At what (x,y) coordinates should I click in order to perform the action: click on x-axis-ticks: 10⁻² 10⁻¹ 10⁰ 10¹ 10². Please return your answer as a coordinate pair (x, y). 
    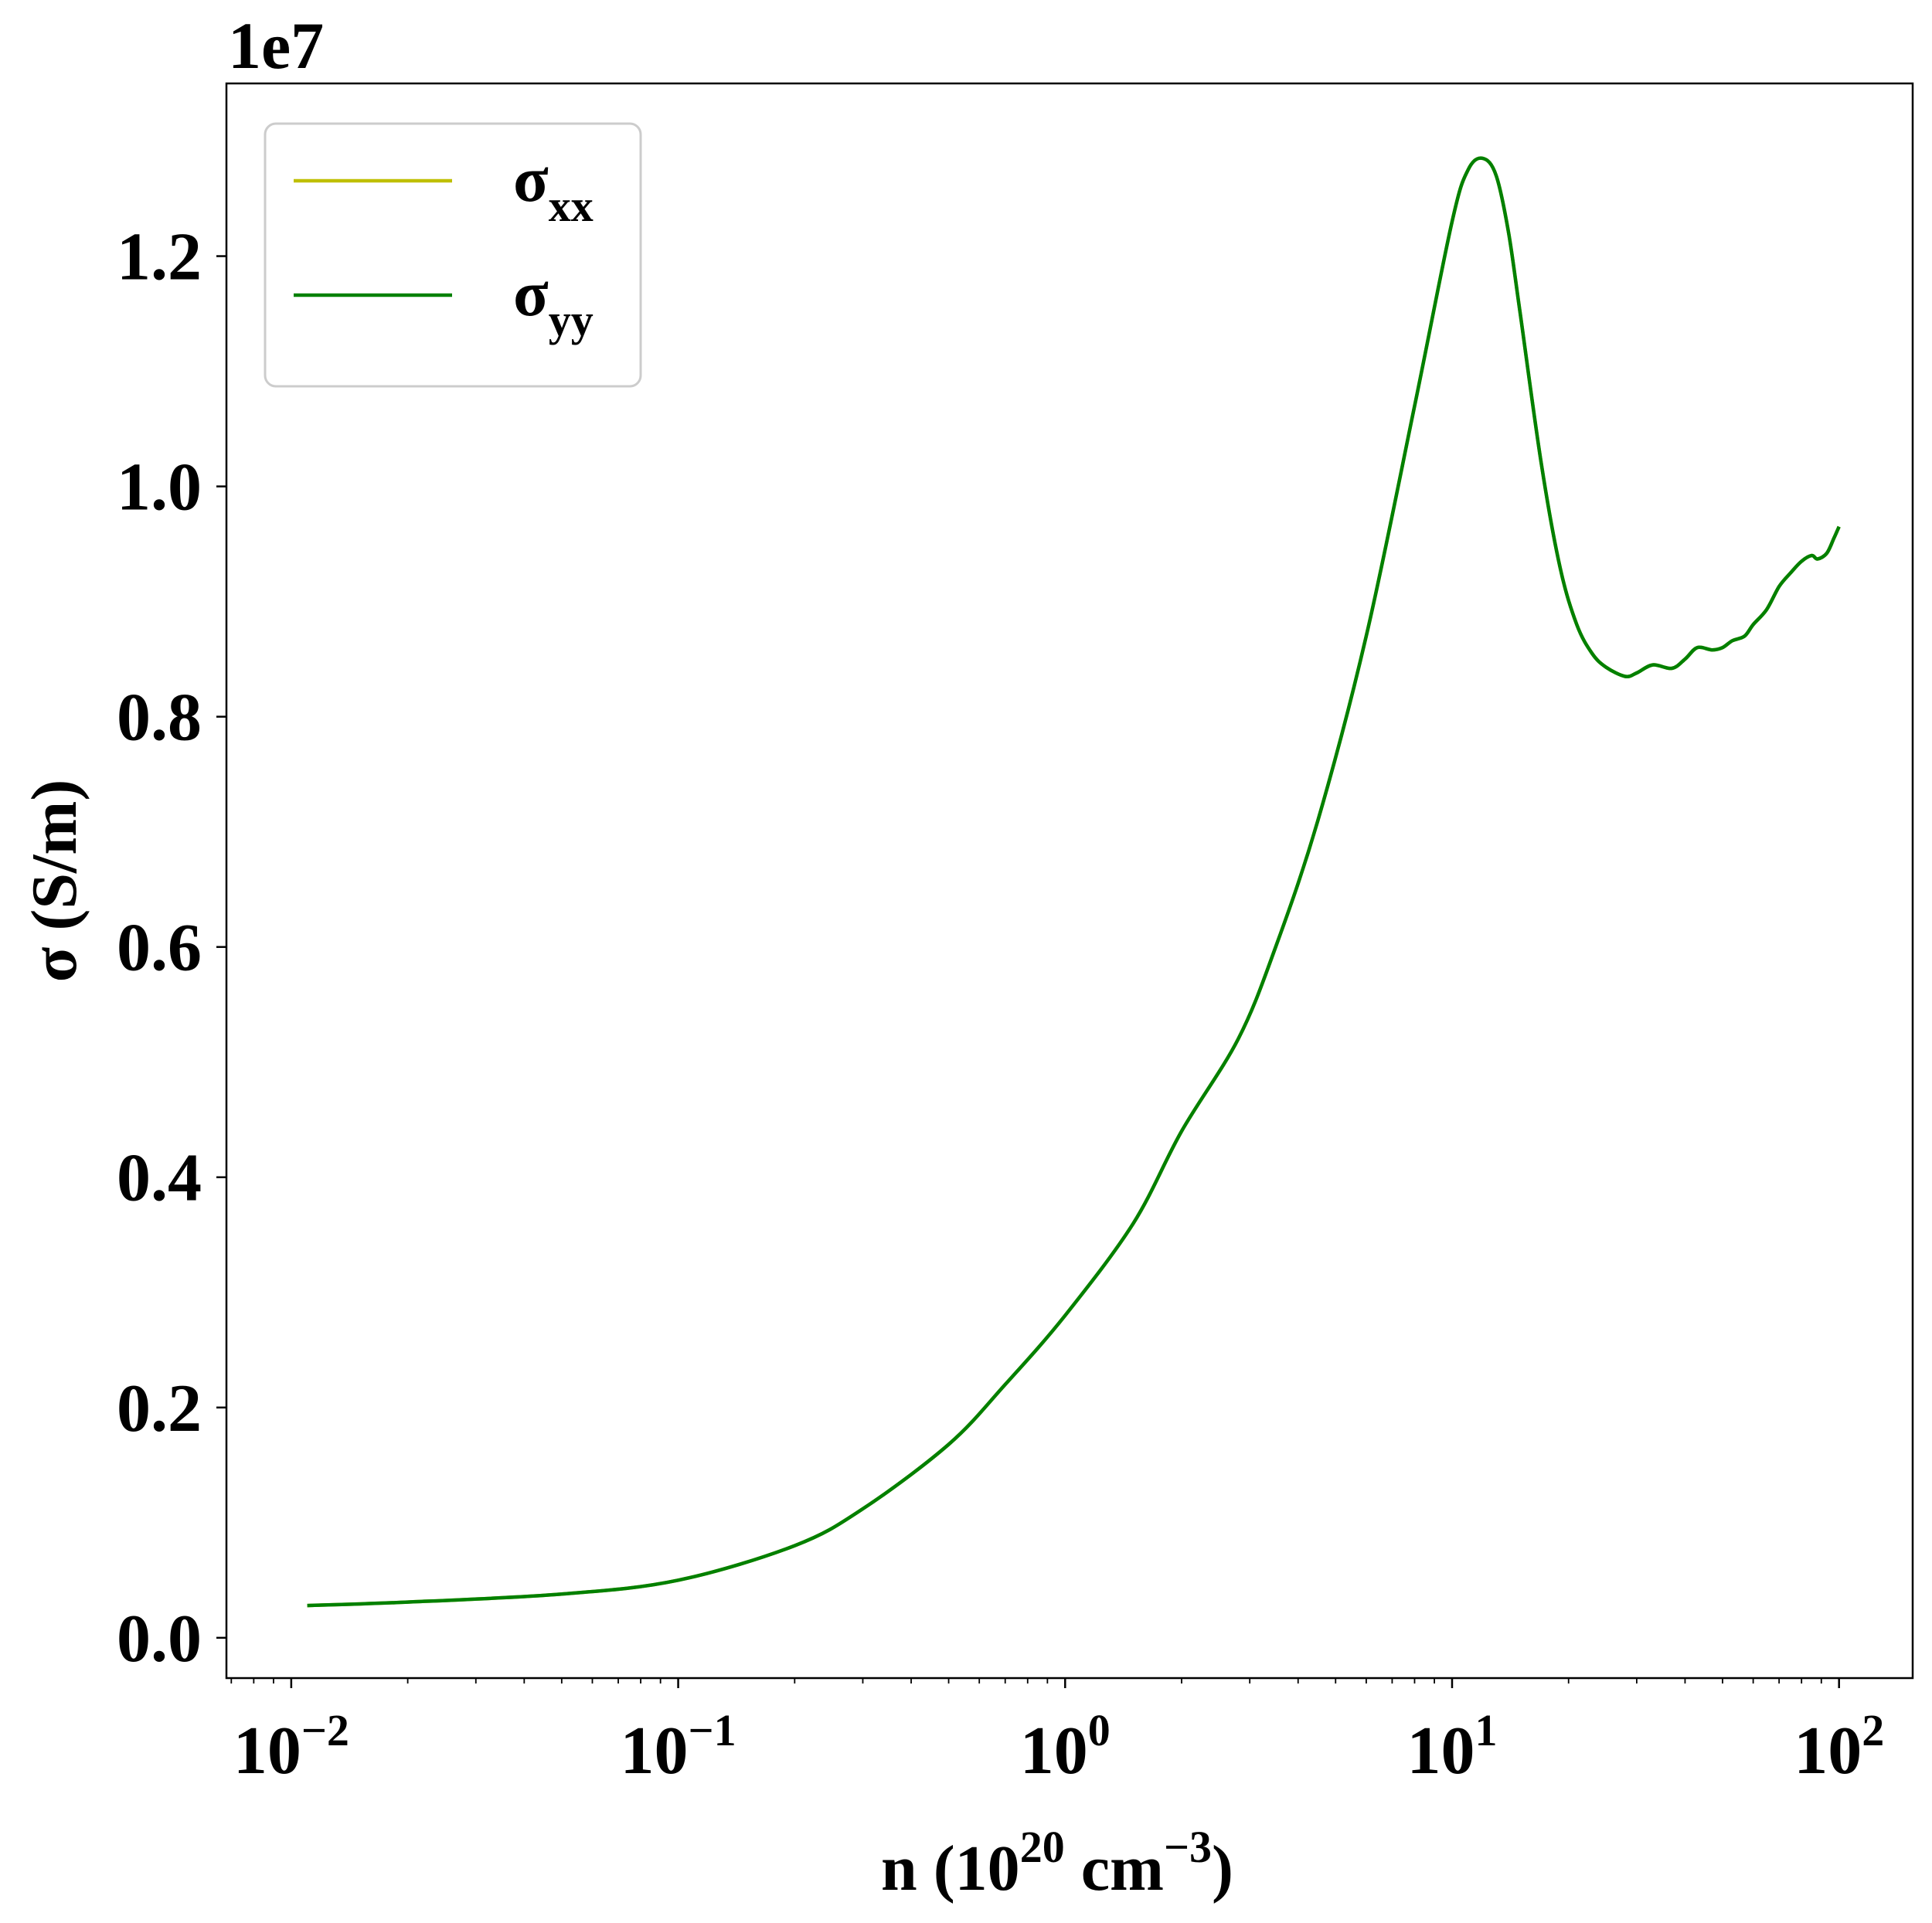
    Looking at the image, I should click on (1057, 1733).